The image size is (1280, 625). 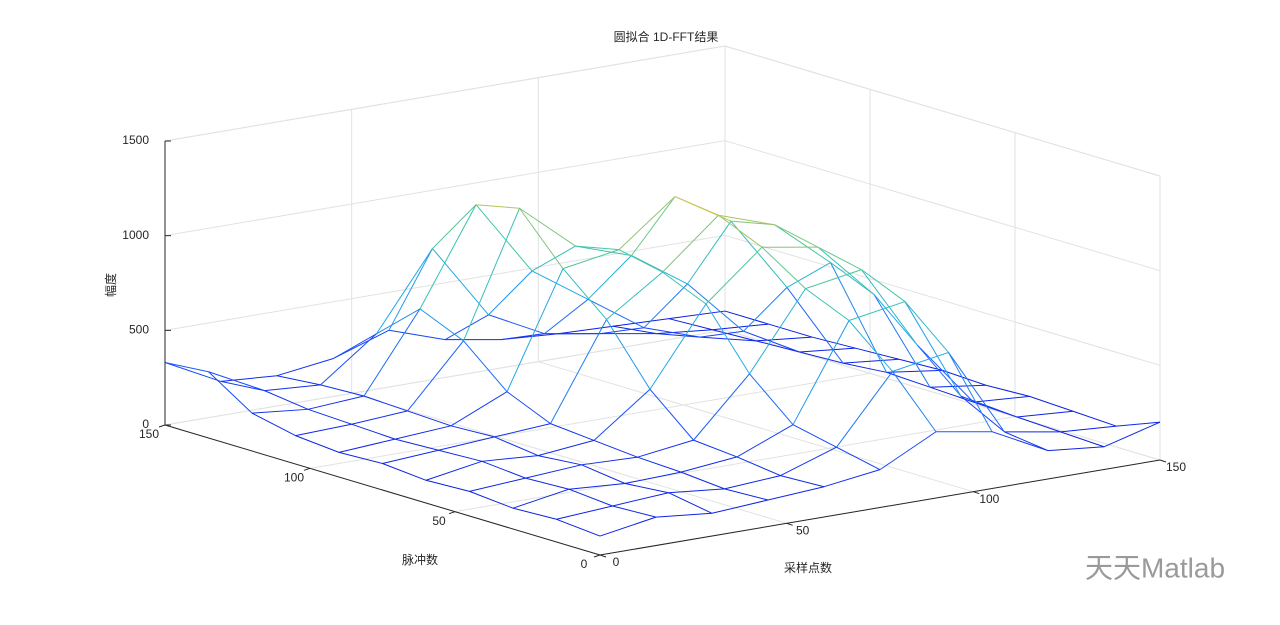 I want to click on y-tick-label: 0, so click(x=584, y=564).